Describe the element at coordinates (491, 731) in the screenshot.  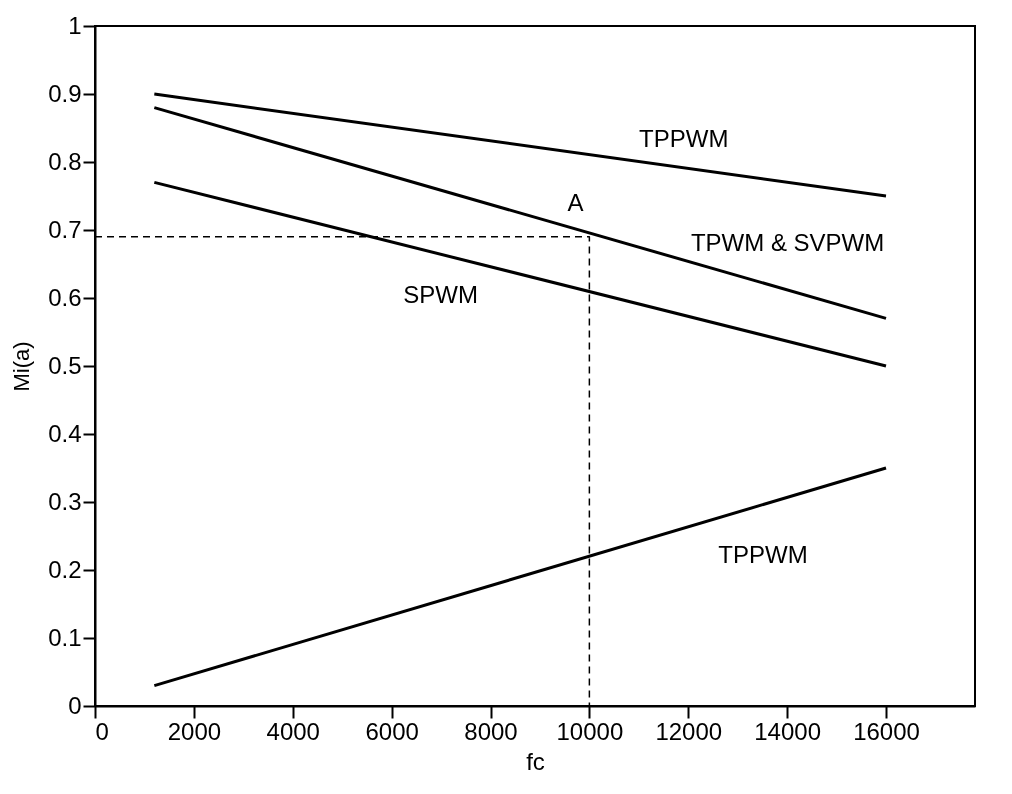
I see `x-tick-label: 8000` at that location.